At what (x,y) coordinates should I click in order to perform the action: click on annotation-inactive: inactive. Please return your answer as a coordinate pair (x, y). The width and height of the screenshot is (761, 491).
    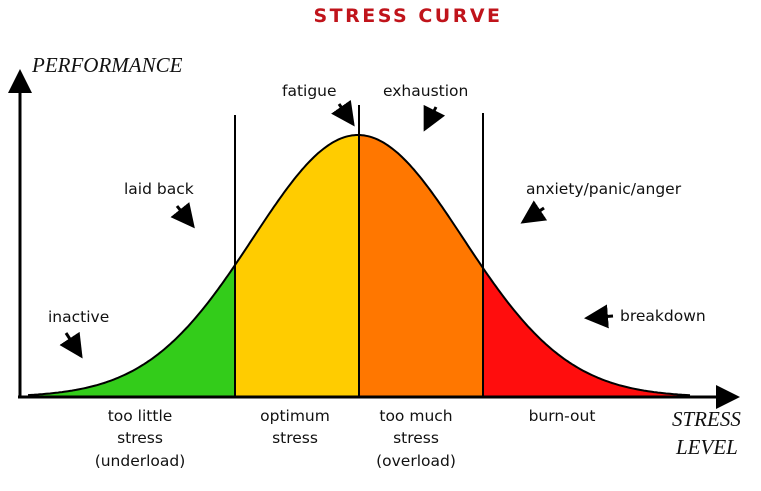
    Looking at the image, I should click on (78, 317).